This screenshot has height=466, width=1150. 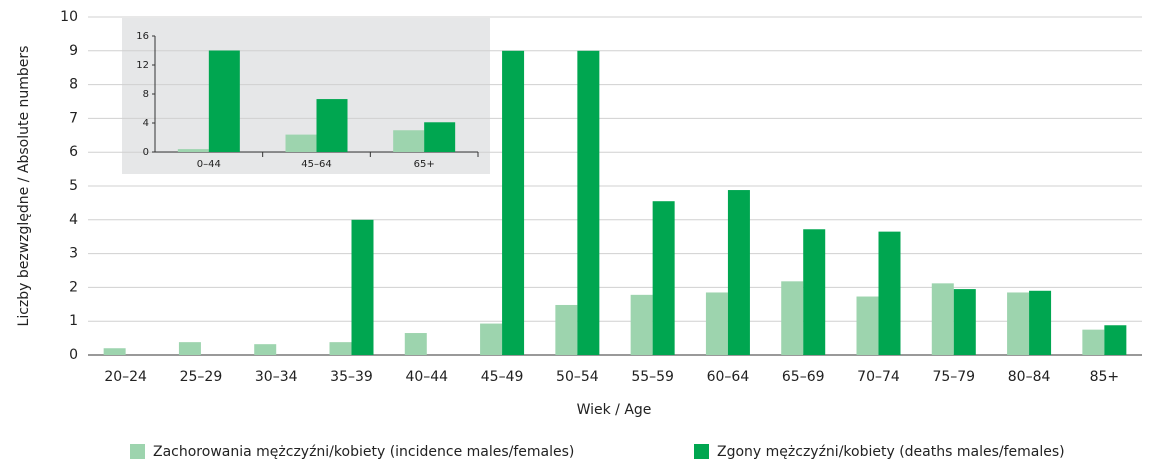 What do you see at coordinates (424, 164) in the screenshot?
I see `x-tick-label: 65+` at bounding box center [424, 164].